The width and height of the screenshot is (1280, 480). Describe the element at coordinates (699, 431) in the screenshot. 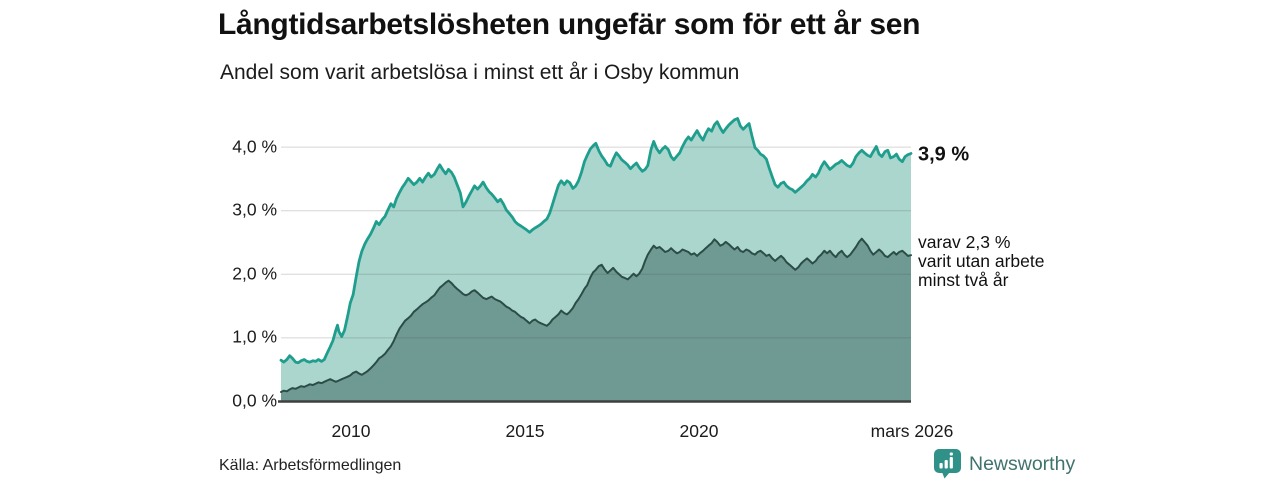

I see `x-axis-tick-label: 2020` at that location.